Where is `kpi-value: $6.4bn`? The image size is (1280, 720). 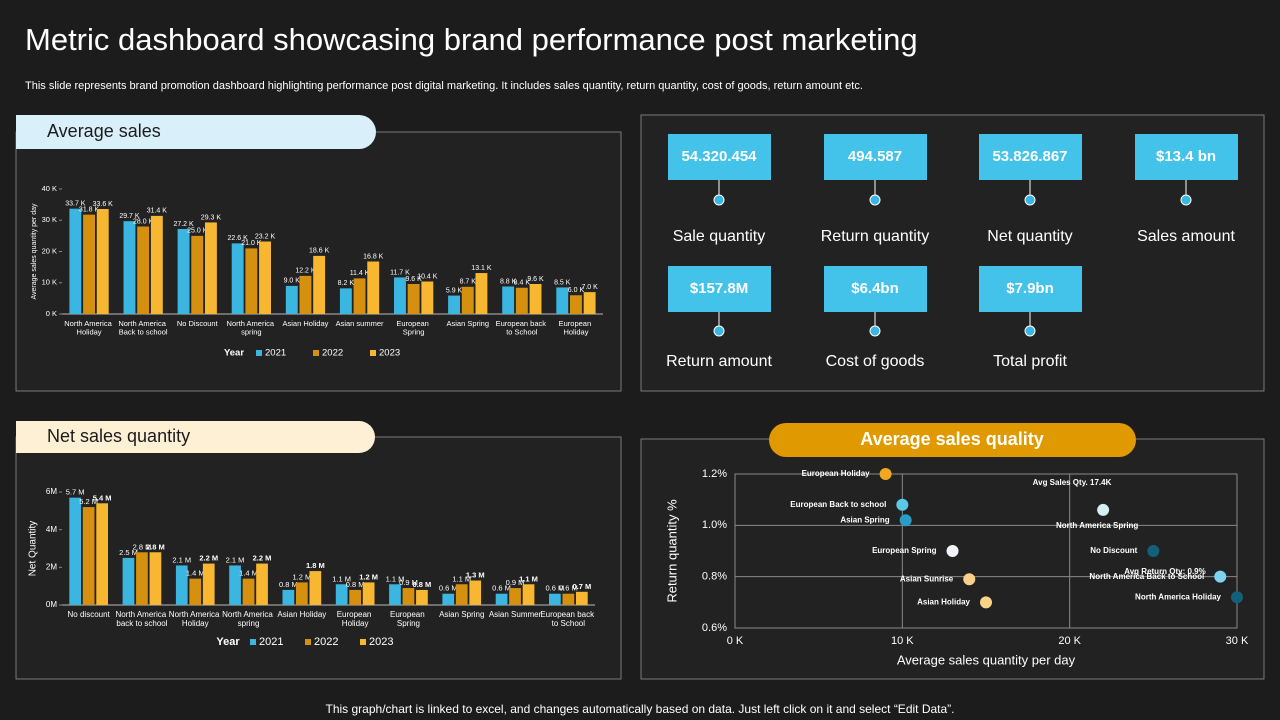
kpi-value: $6.4bn is located at coordinates (875, 288).